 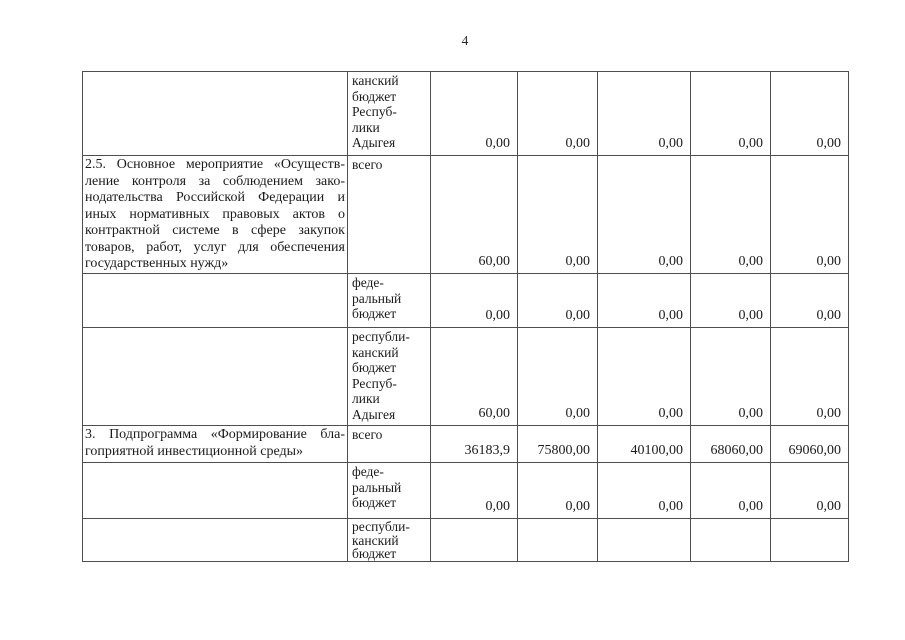 What do you see at coordinates (465, 40) in the screenshot?
I see `page-number: 4` at bounding box center [465, 40].